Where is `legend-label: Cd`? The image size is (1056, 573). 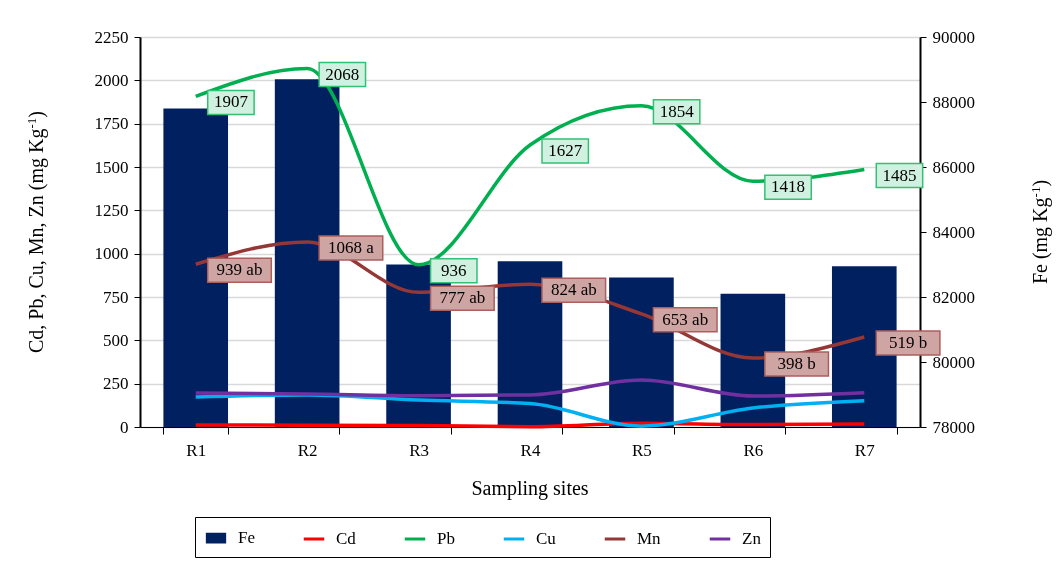 legend-label: Cd is located at coordinates (346, 538).